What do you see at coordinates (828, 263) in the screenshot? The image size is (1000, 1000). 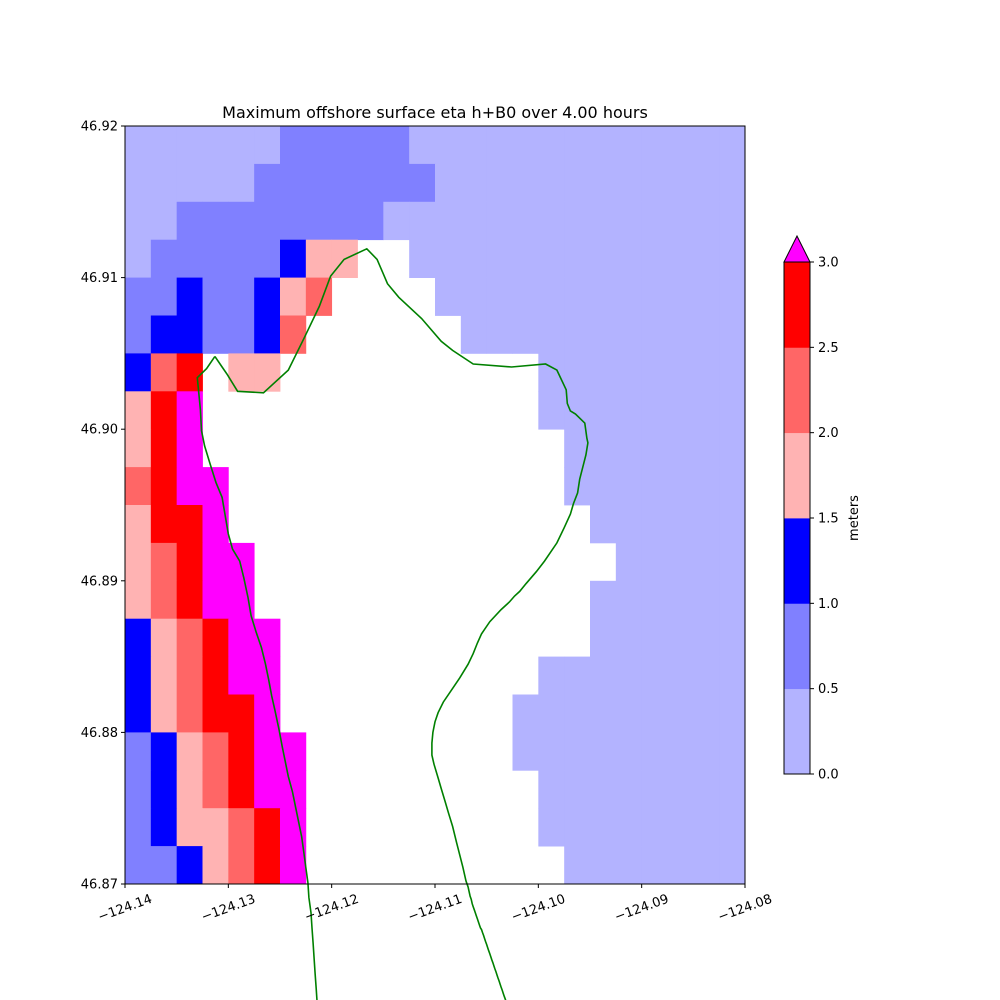 I see `colorbar-tick-label: 3.0` at bounding box center [828, 263].